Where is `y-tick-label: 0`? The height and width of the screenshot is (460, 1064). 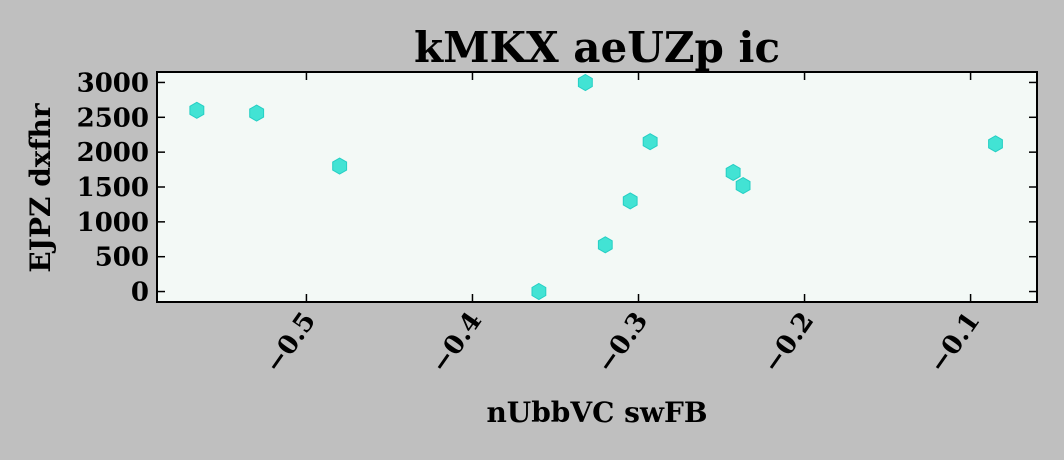 y-tick-label: 0 is located at coordinates (140, 293).